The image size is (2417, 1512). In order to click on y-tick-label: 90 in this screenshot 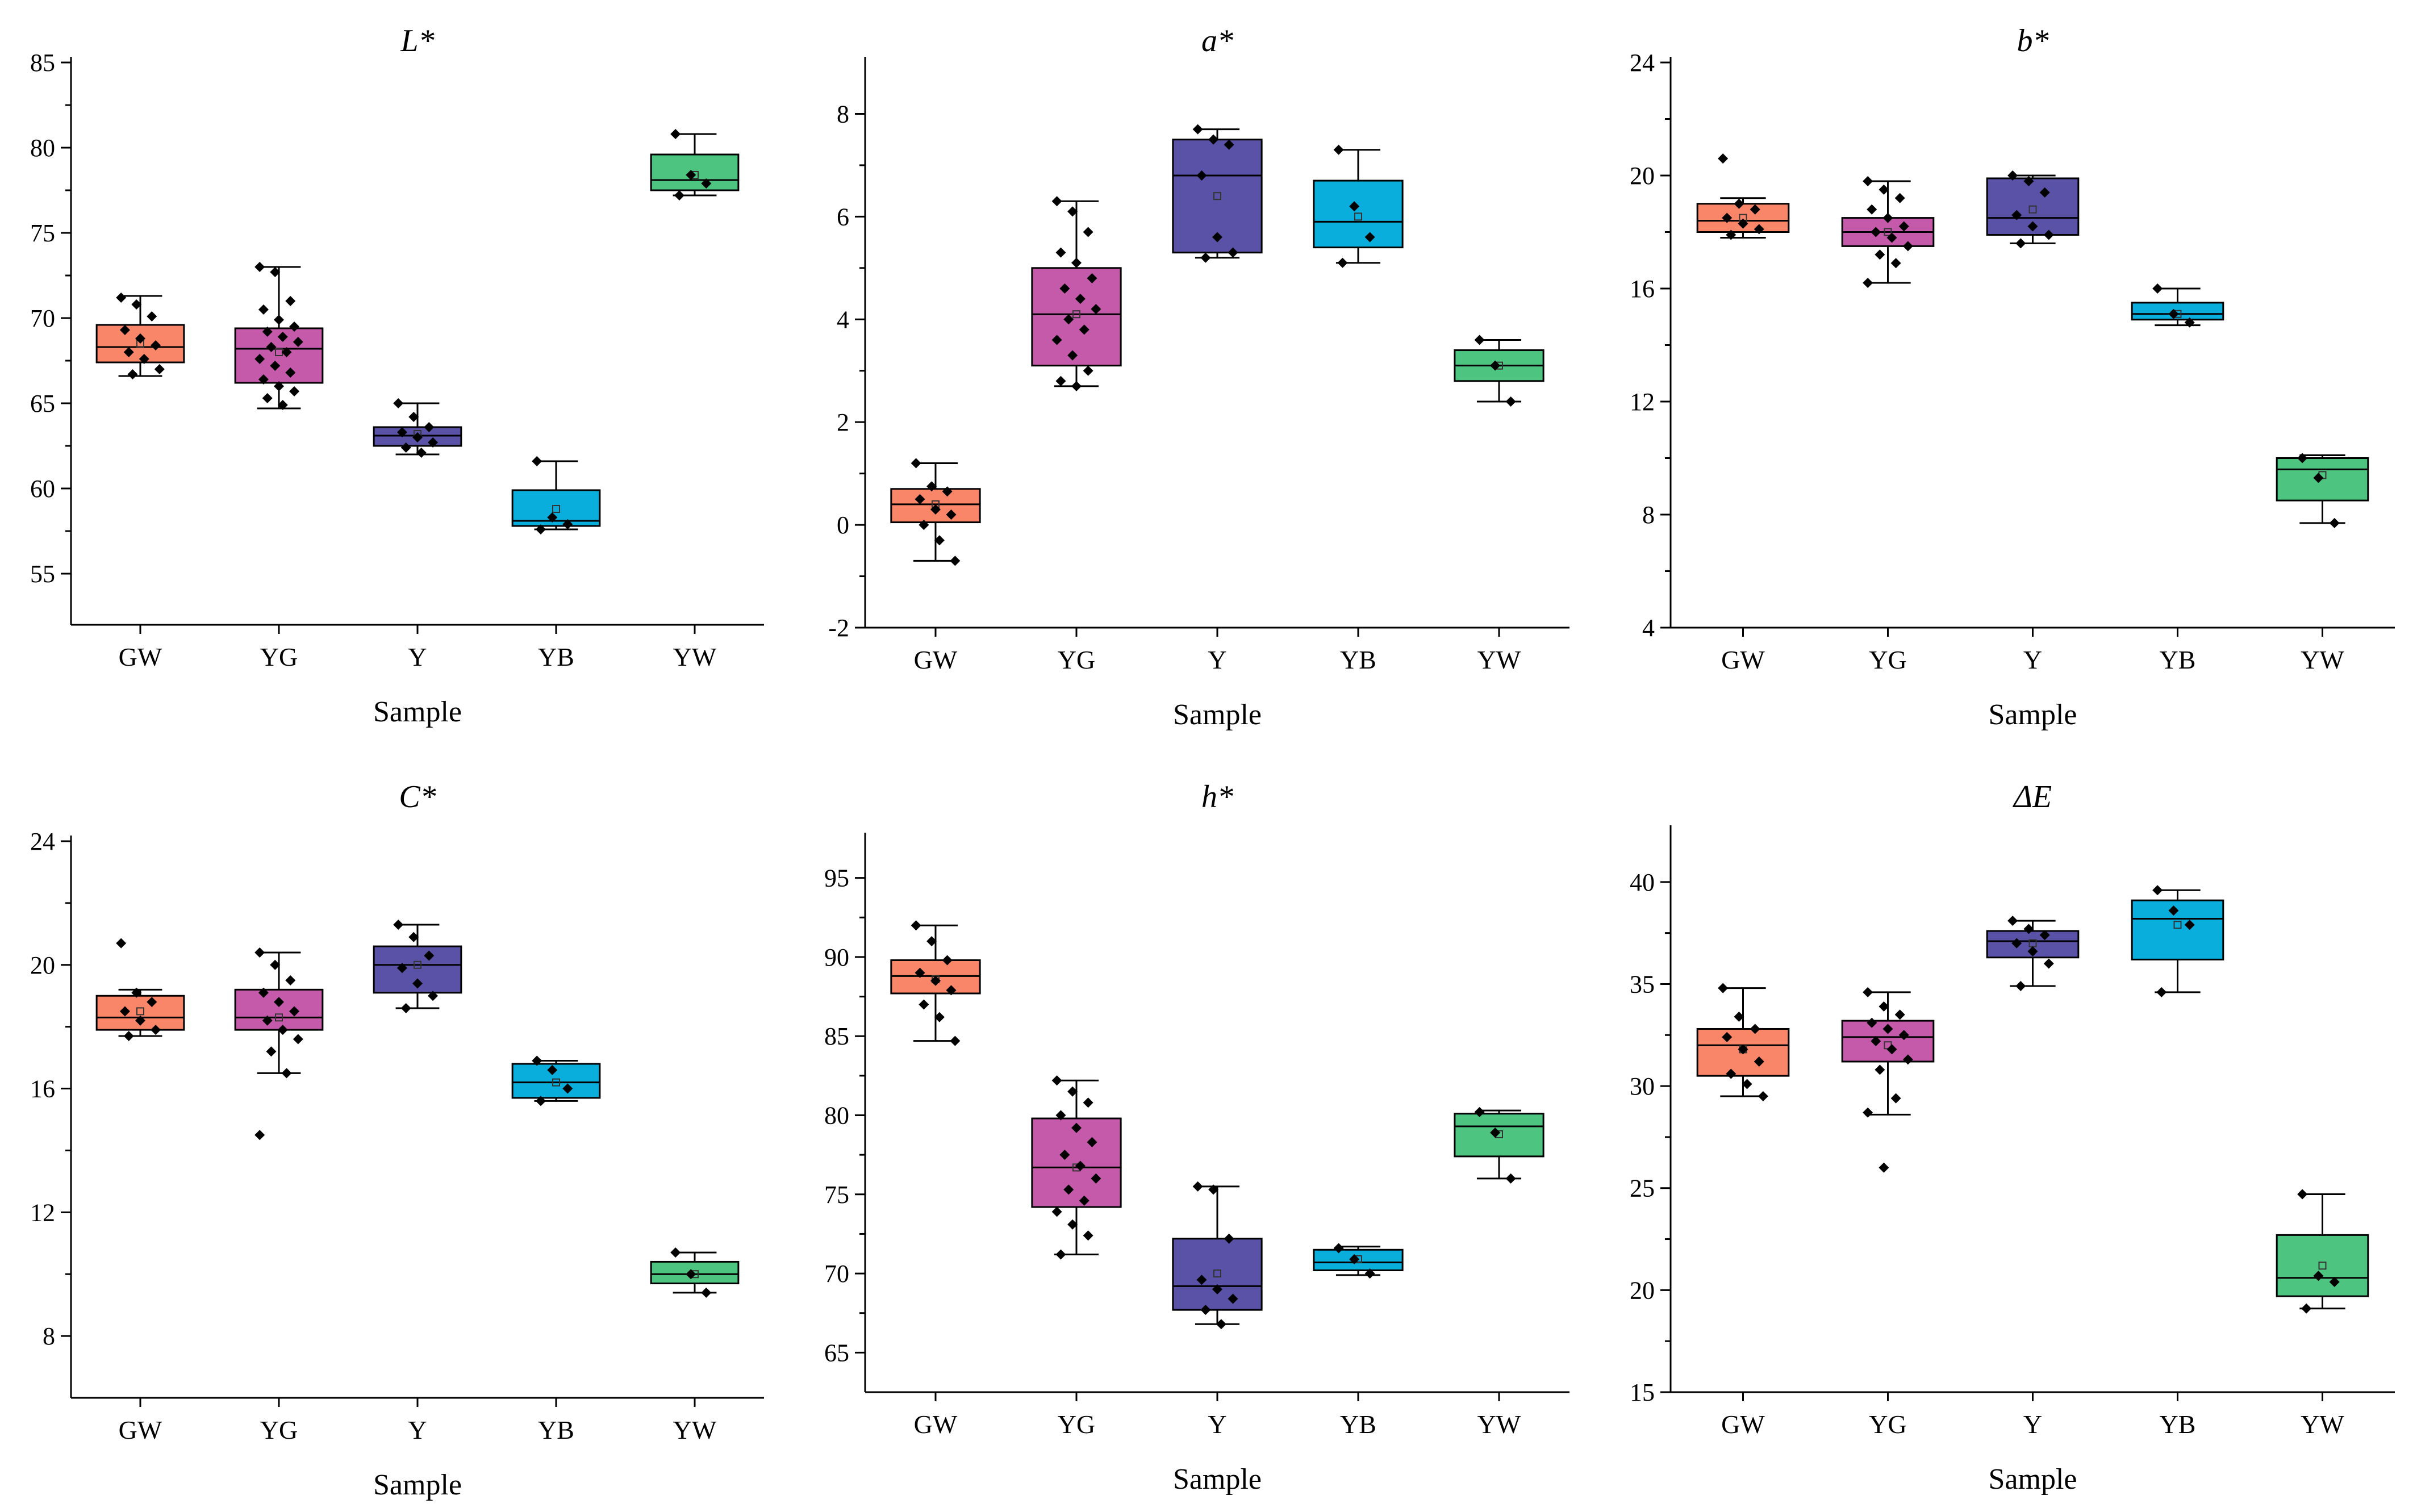, I will do `click(836, 957)`.